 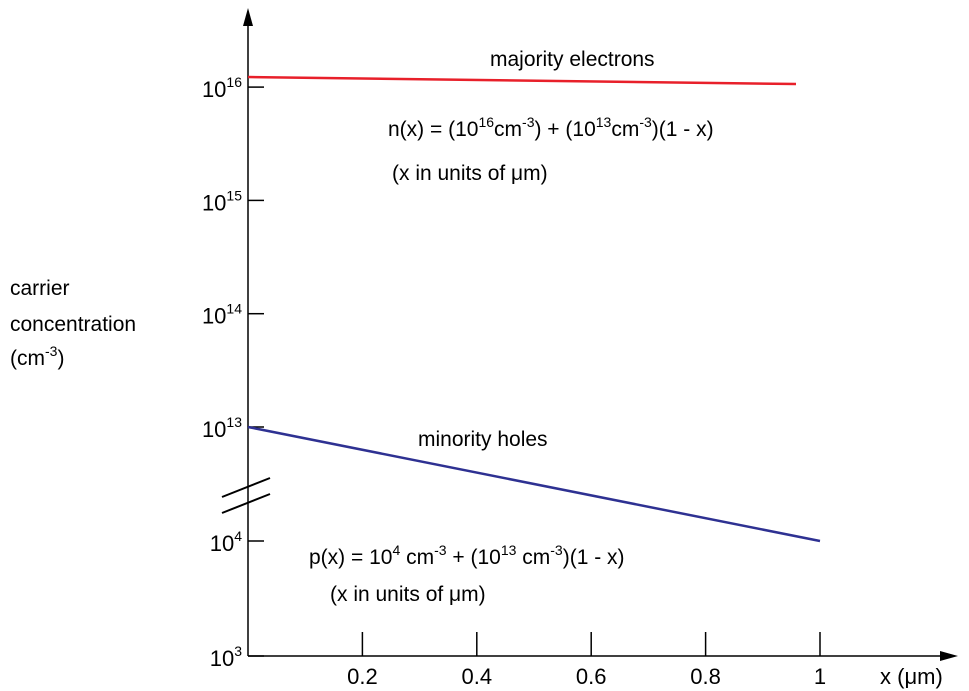 What do you see at coordinates (551, 127) in the screenshot?
I see `majority-formula: n(x) = (1016cm-3) + (1013cm-3)(1 - x)` at bounding box center [551, 127].